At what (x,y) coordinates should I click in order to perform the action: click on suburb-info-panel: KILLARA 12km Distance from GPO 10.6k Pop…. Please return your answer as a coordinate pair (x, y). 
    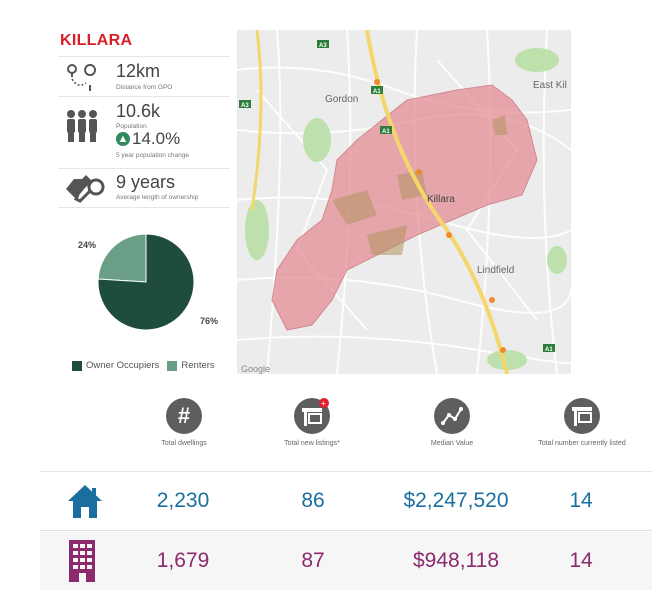
    Looking at the image, I should click on (145, 201).